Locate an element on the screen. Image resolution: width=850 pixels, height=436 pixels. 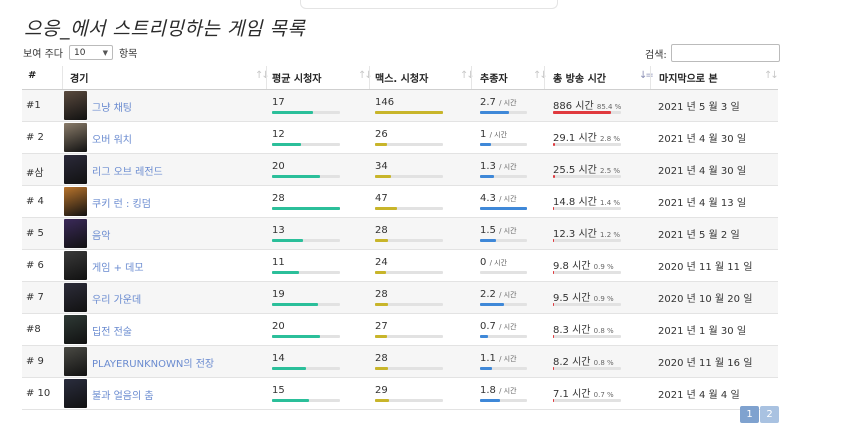
game-link: PLAYERUNKNOWN의 전장 is located at coordinates (153, 364).